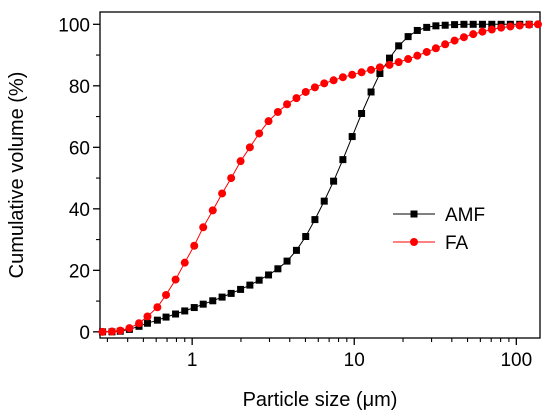  I want to click on y-tick-label: 100, so click(74, 25).